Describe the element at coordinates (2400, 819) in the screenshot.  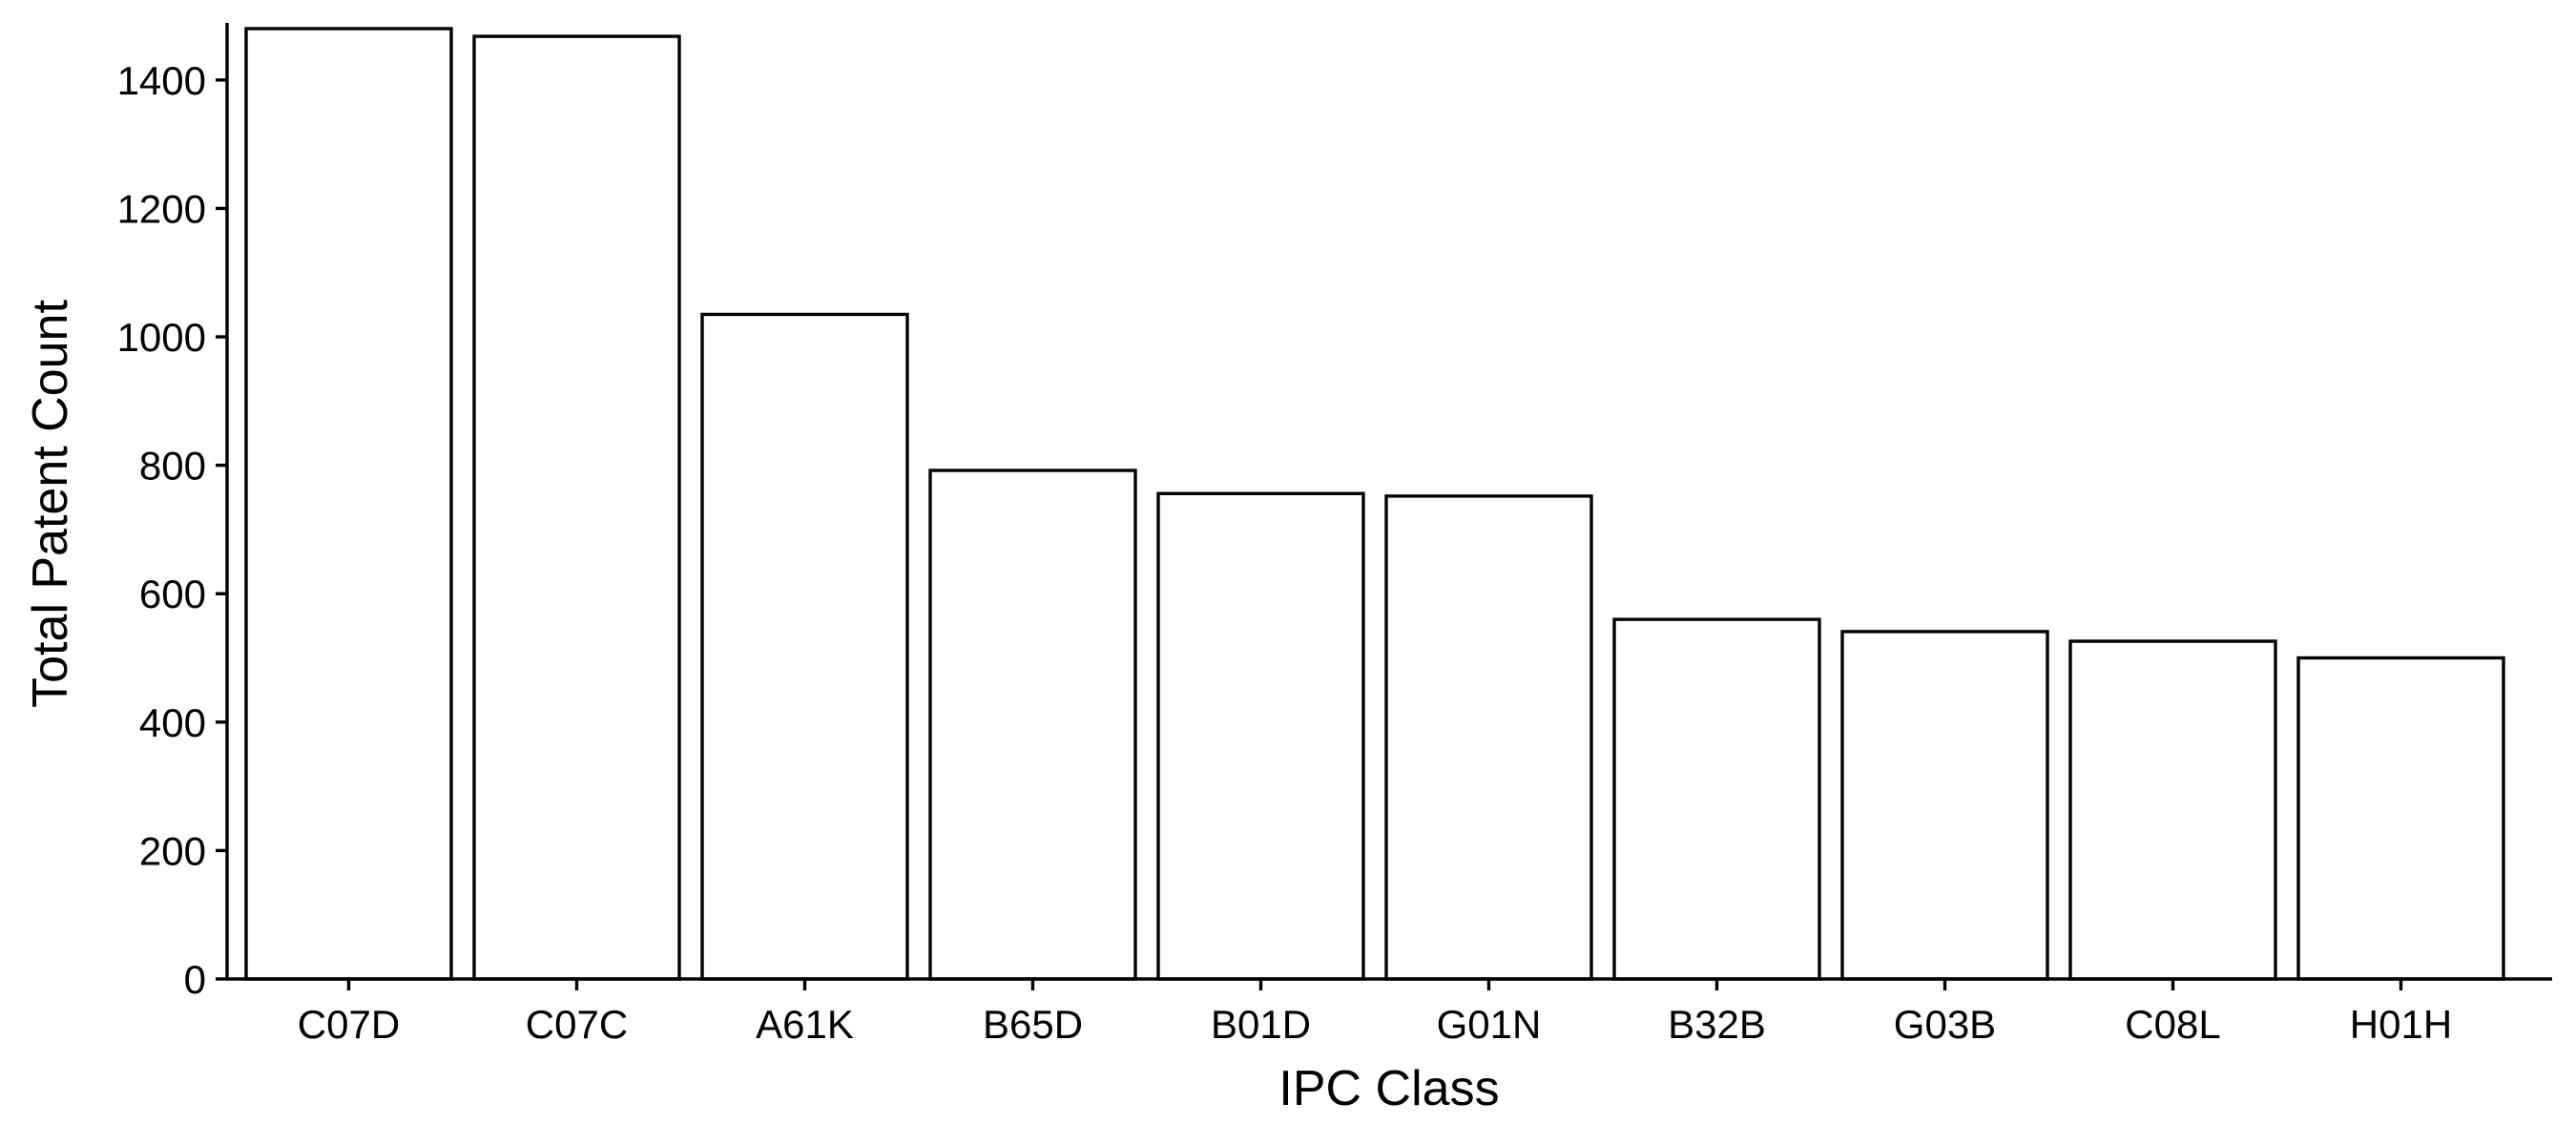
I see `bar-h01h` at that location.